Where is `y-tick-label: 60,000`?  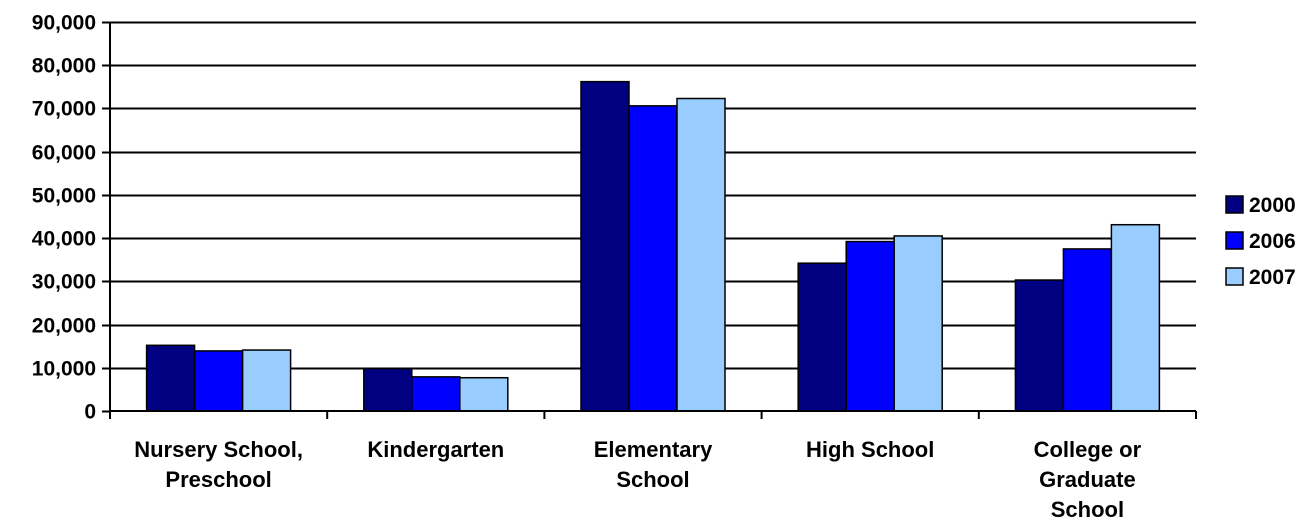
y-tick-label: 60,000 is located at coordinates (64, 153).